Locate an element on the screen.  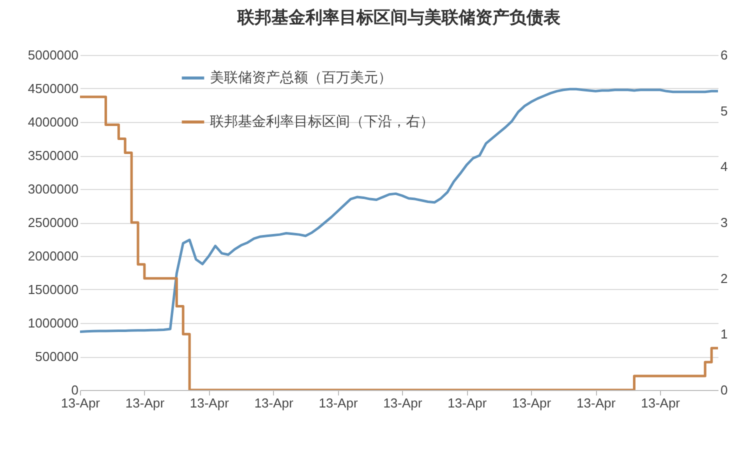
legend-label: 联邦基金利率目标区间（下沿，右） is located at coordinates (322, 121).